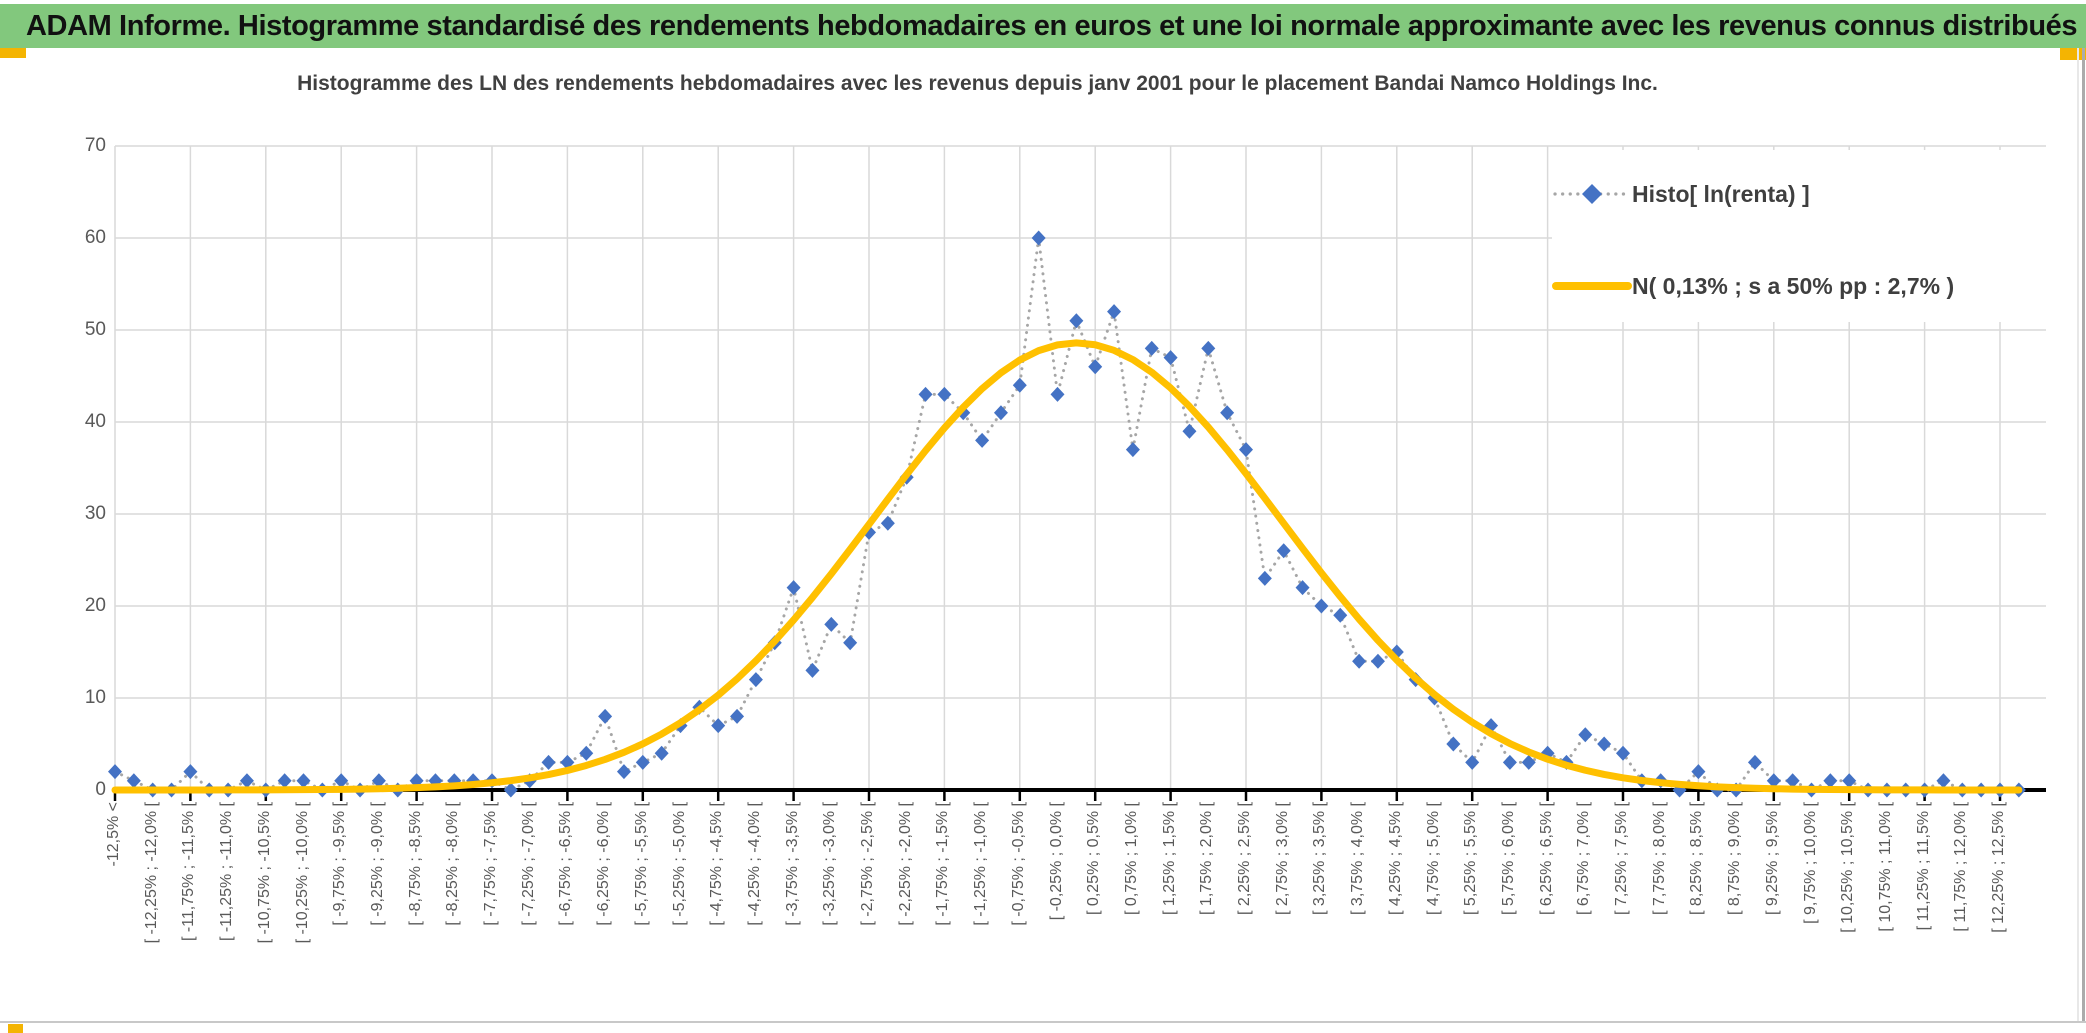 The image size is (2086, 1033). What do you see at coordinates (15, 1028) in the screenshot?
I see `bottom-left-accent` at bounding box center [15, 1028].